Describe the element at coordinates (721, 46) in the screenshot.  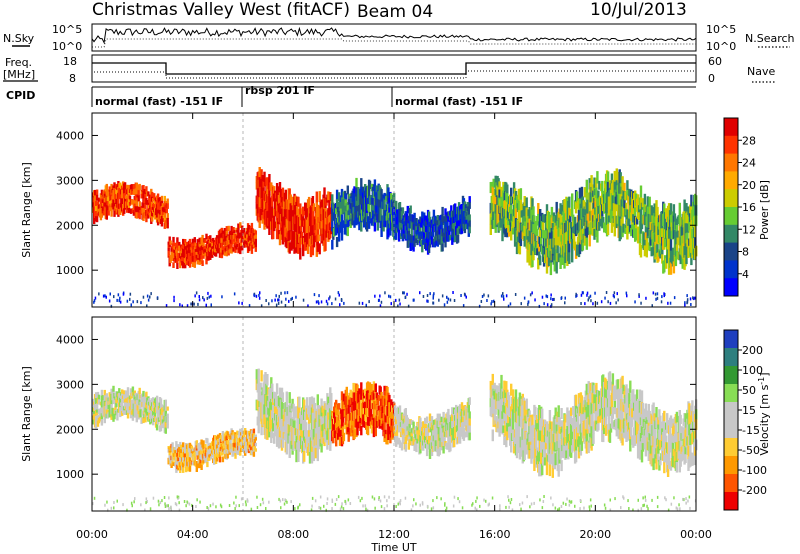
I see `noise-right-tick-bottom: 10^0` at that location.